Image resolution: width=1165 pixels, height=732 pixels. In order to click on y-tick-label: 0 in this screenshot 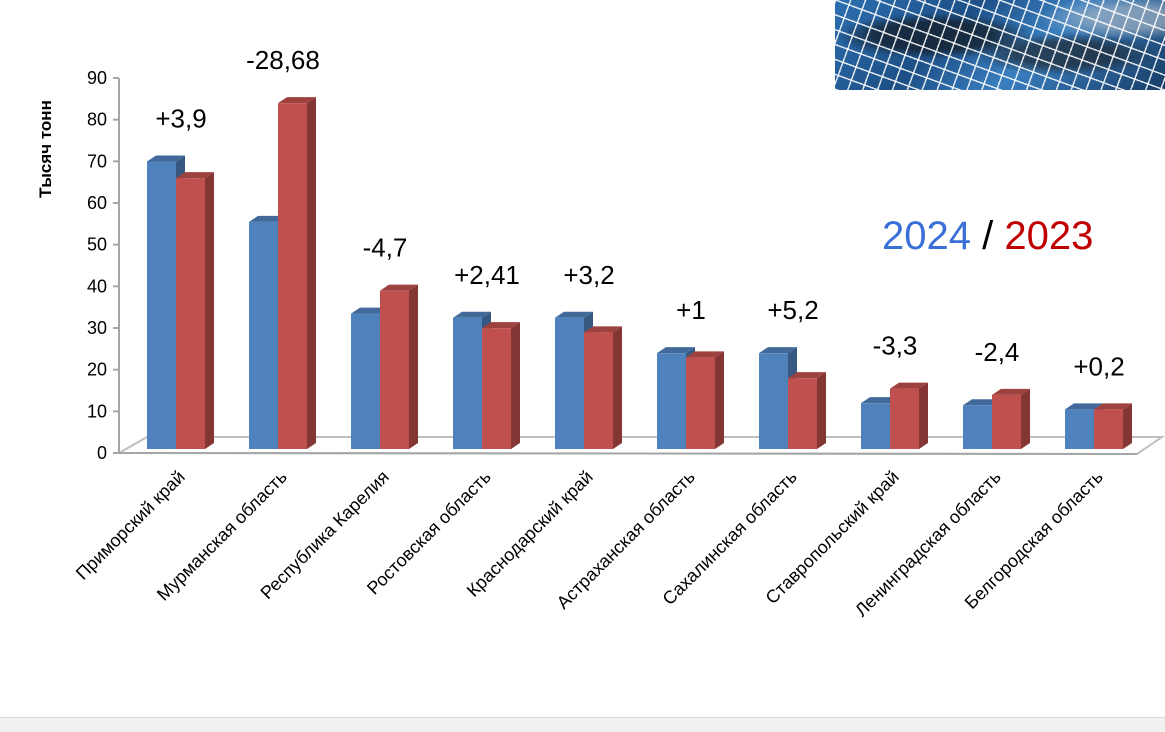, I will do `click(102, 453)`.